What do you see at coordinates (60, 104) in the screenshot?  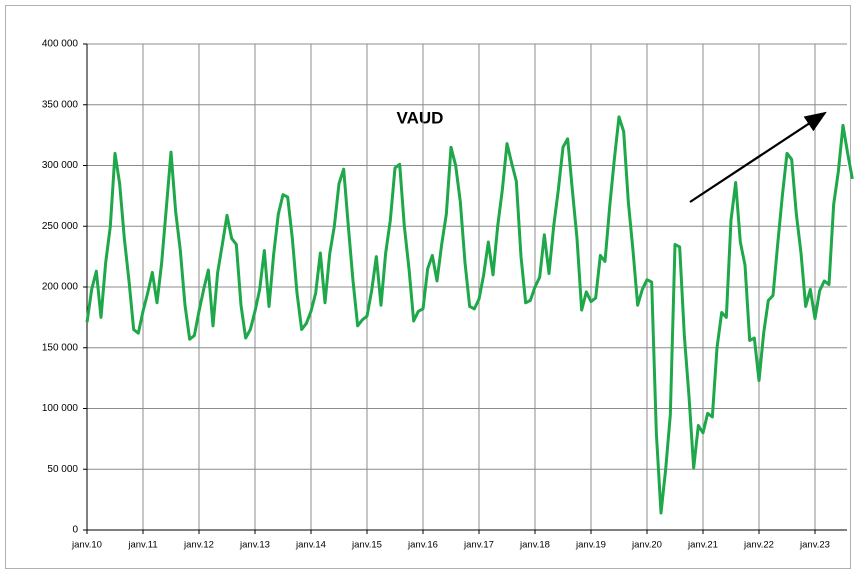 I see `y-tick-label: 350 000` at bounding box center [60, 104].